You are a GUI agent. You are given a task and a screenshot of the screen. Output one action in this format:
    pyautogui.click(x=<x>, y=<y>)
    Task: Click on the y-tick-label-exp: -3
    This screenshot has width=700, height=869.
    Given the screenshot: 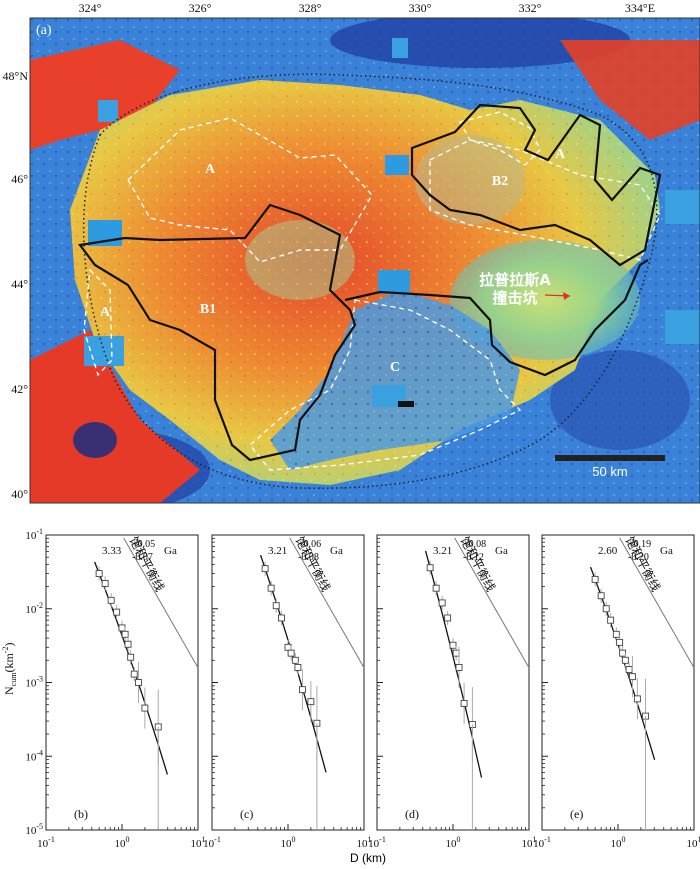 What is the action you would take?
    pyautogui.click(x=39, y=679)
    